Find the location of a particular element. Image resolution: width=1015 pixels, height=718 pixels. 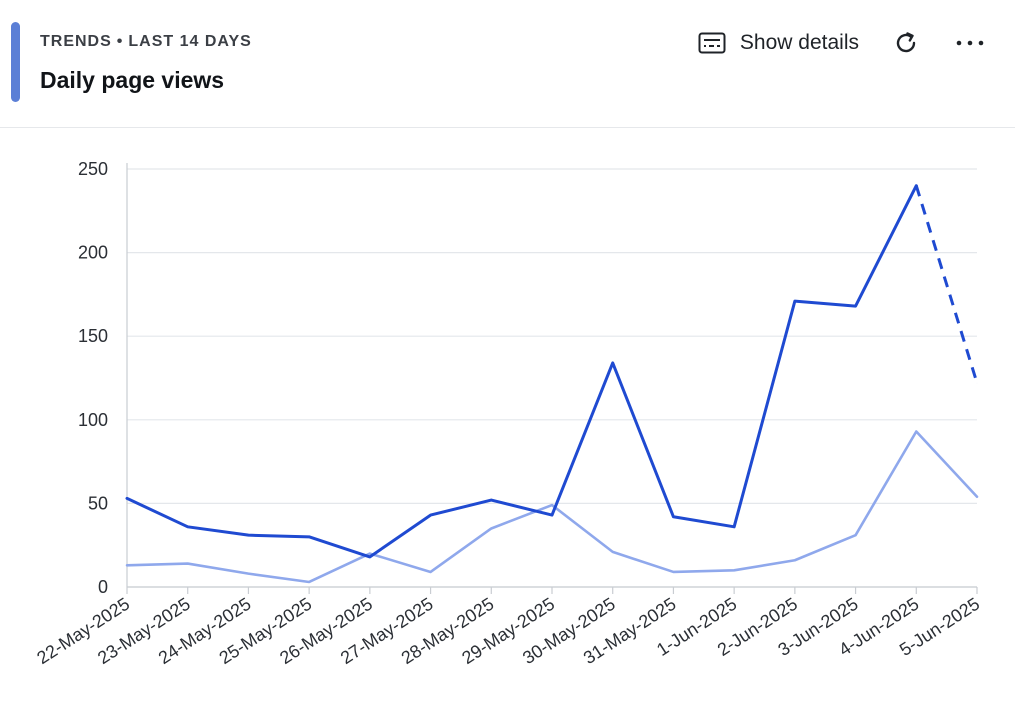

y-tick-label: 100 is located at coordinates (93, 420).